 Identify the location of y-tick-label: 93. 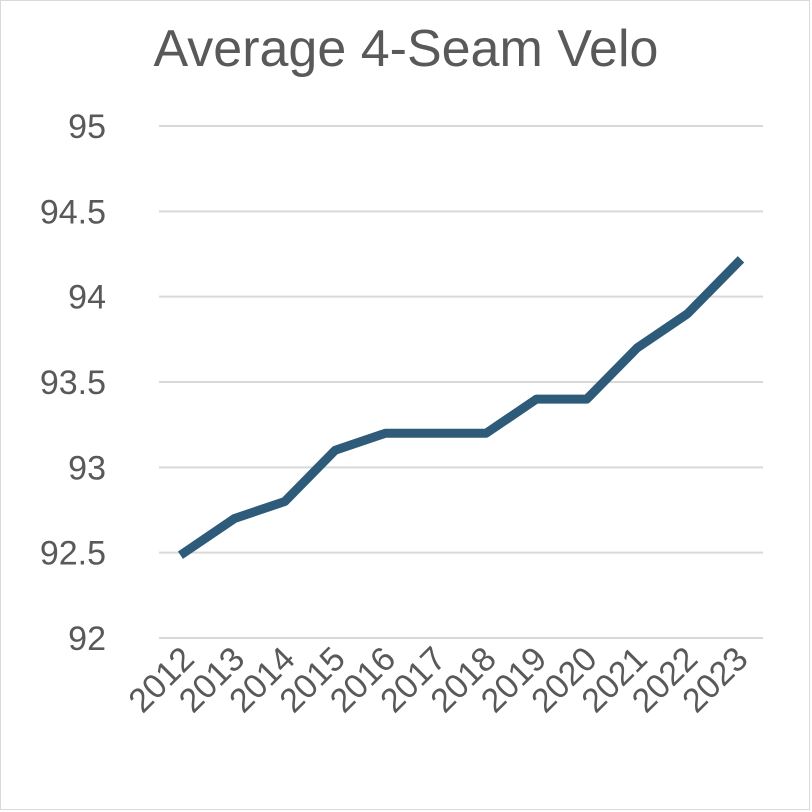
(87, 468).